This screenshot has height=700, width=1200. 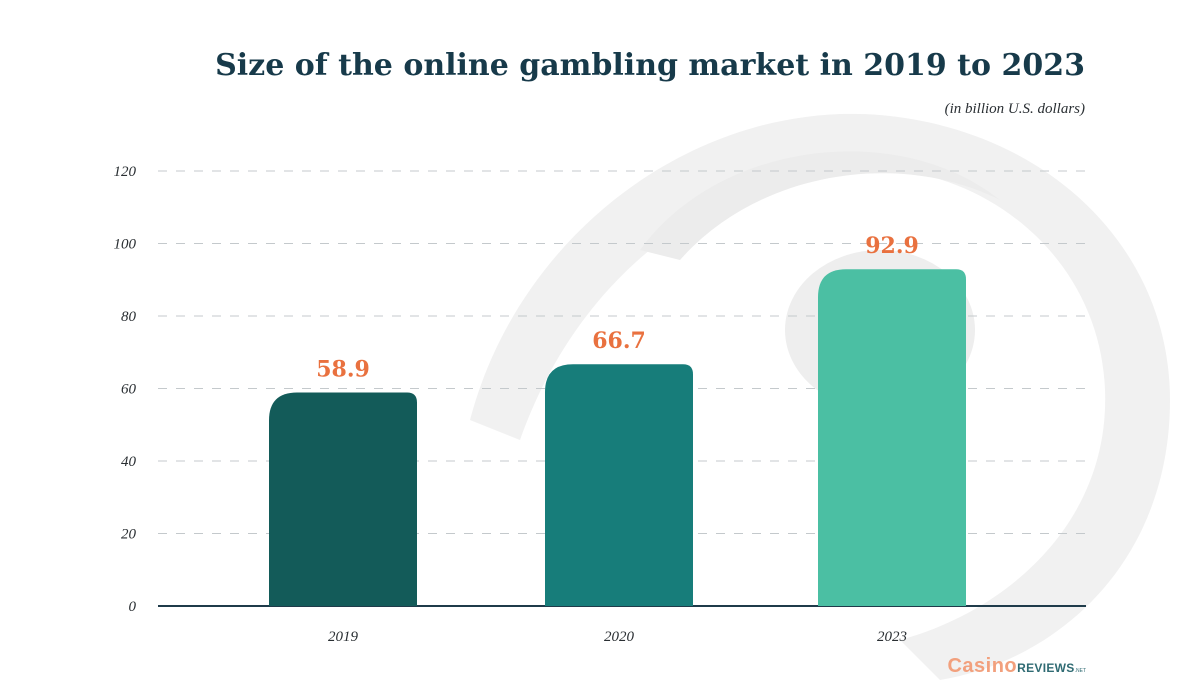 I want to click on y-tick-label: 40, so click(x=129, y=462).